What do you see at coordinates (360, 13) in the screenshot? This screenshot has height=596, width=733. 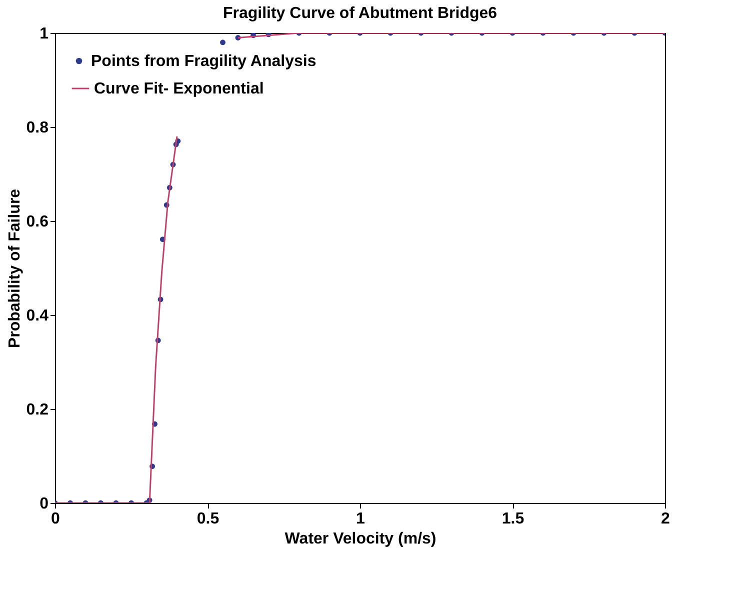 I see `chart-title: Fragility Curve of Abutment Bridge6` at bounding box center [360, 13].